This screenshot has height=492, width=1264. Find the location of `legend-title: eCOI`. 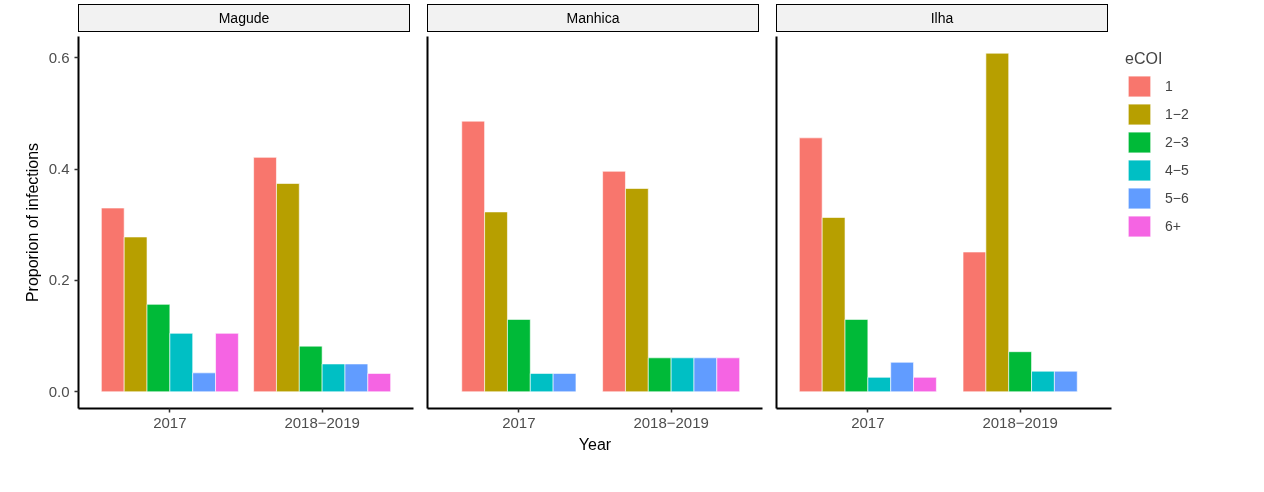

legend-title: eCOI is located at coordinates (1144, 59).